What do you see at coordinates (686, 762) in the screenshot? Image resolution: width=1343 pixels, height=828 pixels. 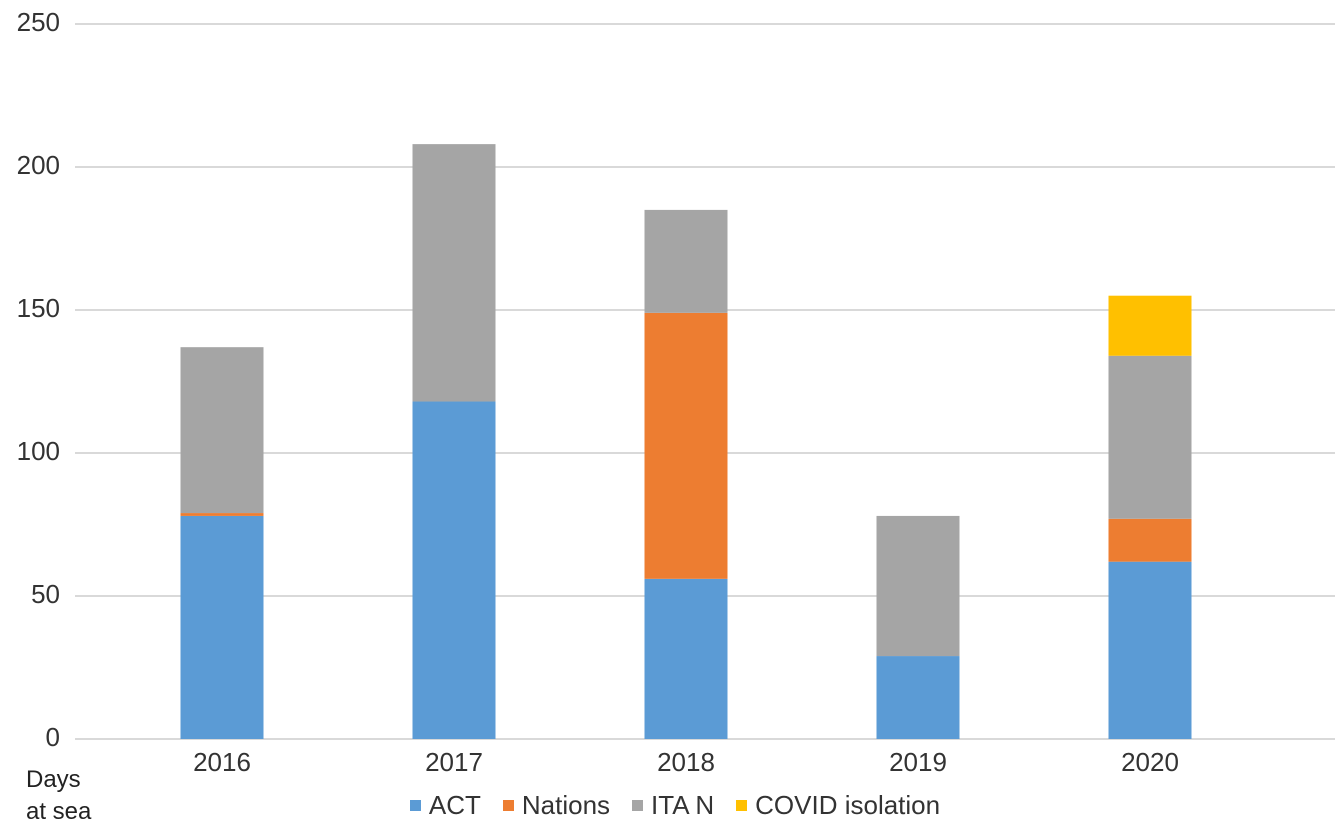 I see `x-tick-label: 2018` at bounding box center [686, 762].